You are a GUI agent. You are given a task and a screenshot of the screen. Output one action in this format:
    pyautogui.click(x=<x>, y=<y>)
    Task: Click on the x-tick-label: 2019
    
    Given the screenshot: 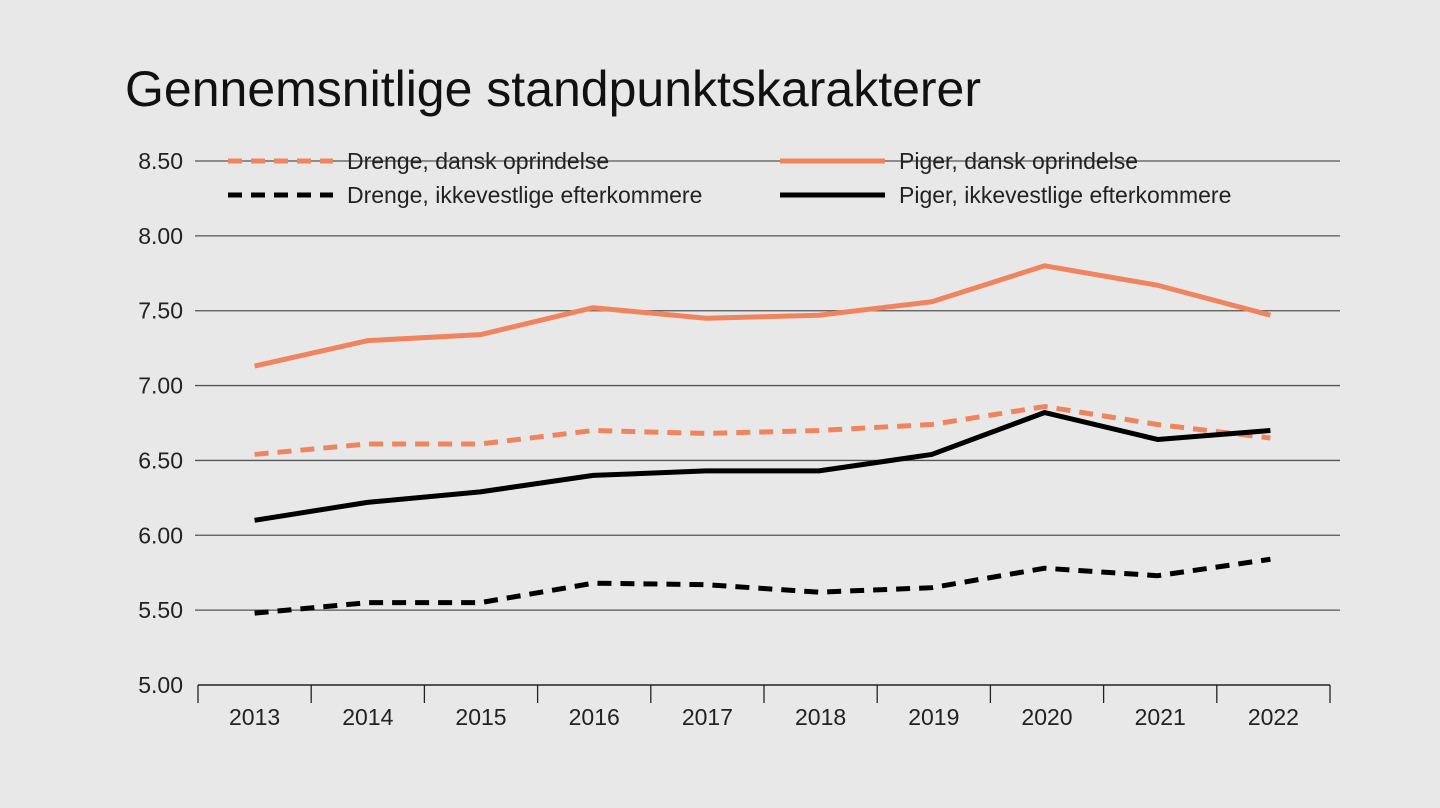 What is the action you would take?
    pyautogui.click(x=933, y=717)
    